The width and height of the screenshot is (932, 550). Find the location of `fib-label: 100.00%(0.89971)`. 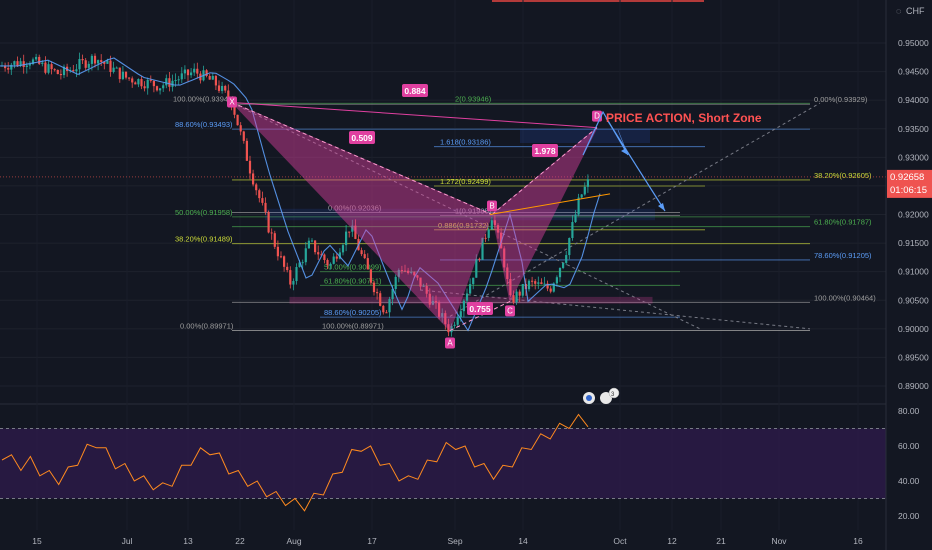

fib-label: 100.00%(0.89971) is located at coordinates (353, 325).